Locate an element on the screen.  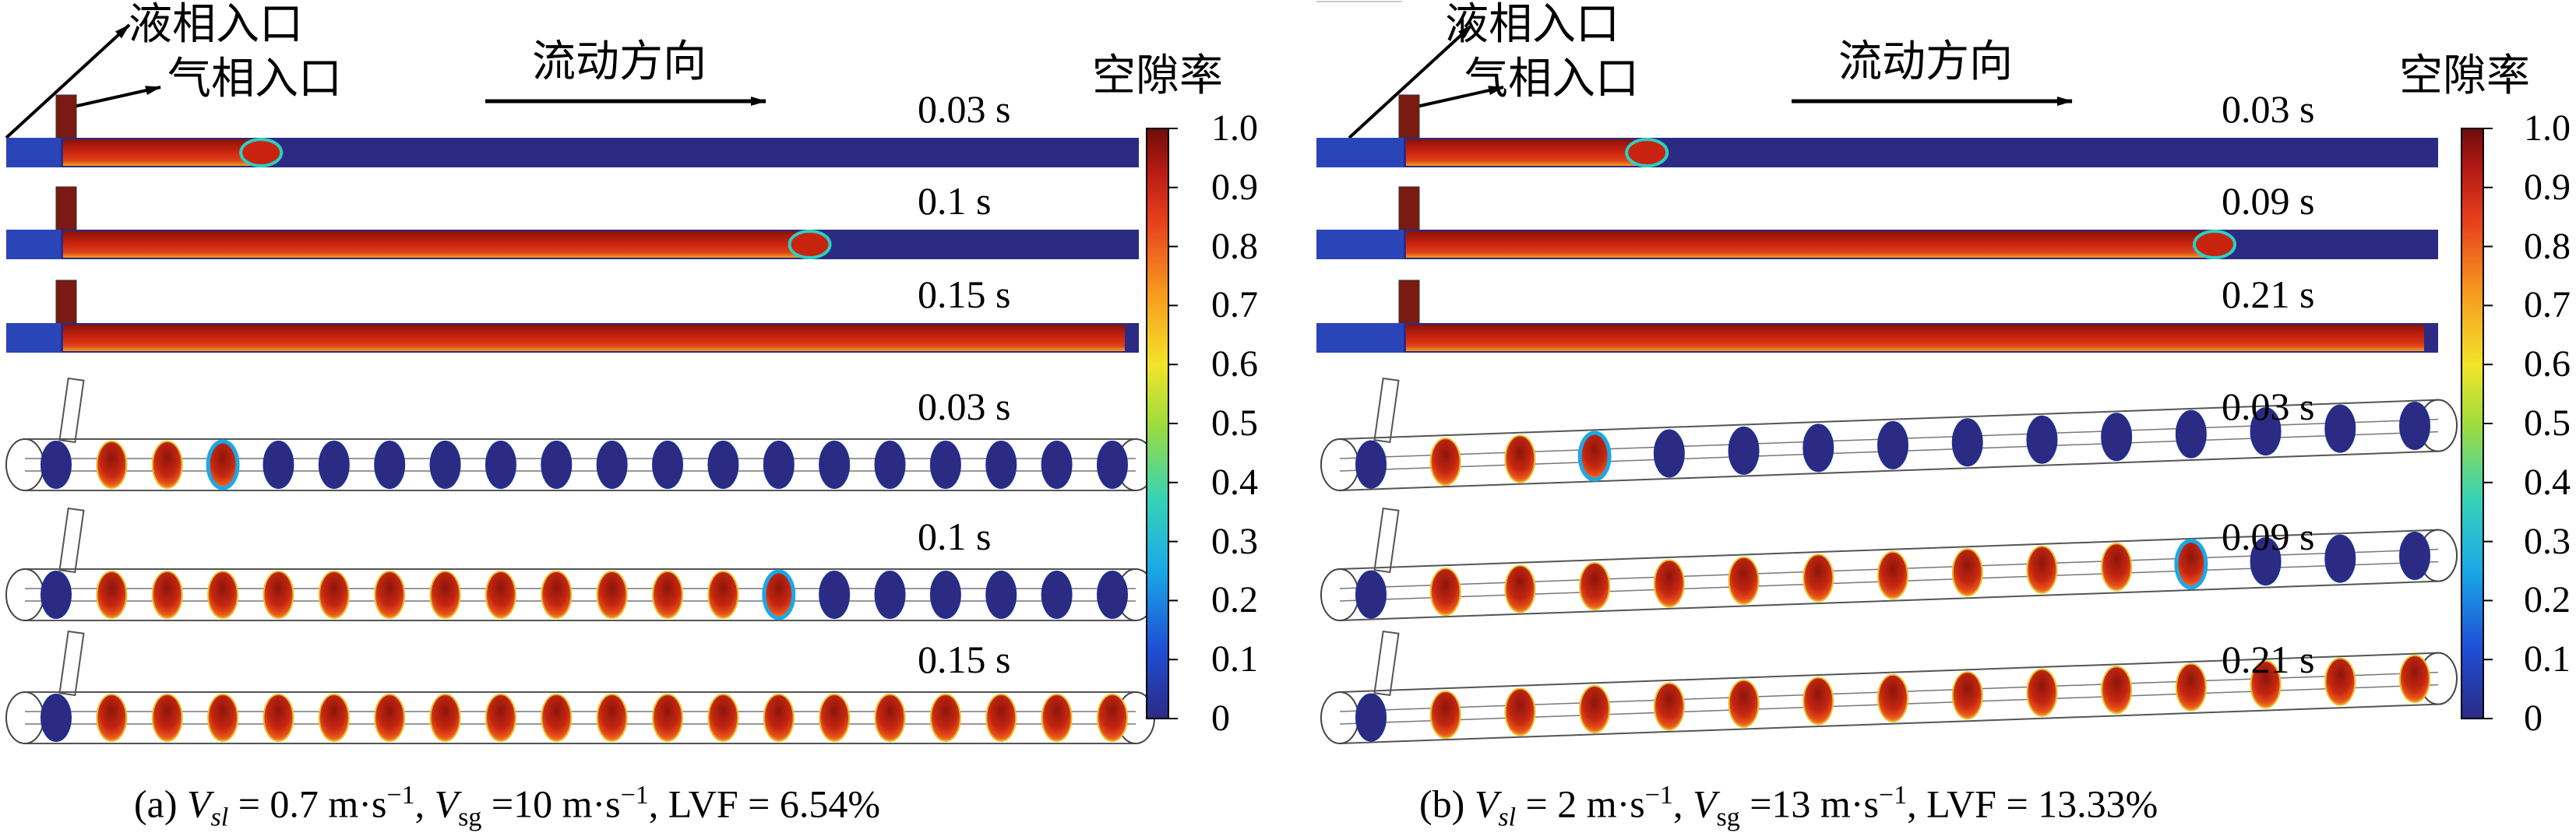
caption-vsg-val: =10 m·s is located at coordinates (551, 804).